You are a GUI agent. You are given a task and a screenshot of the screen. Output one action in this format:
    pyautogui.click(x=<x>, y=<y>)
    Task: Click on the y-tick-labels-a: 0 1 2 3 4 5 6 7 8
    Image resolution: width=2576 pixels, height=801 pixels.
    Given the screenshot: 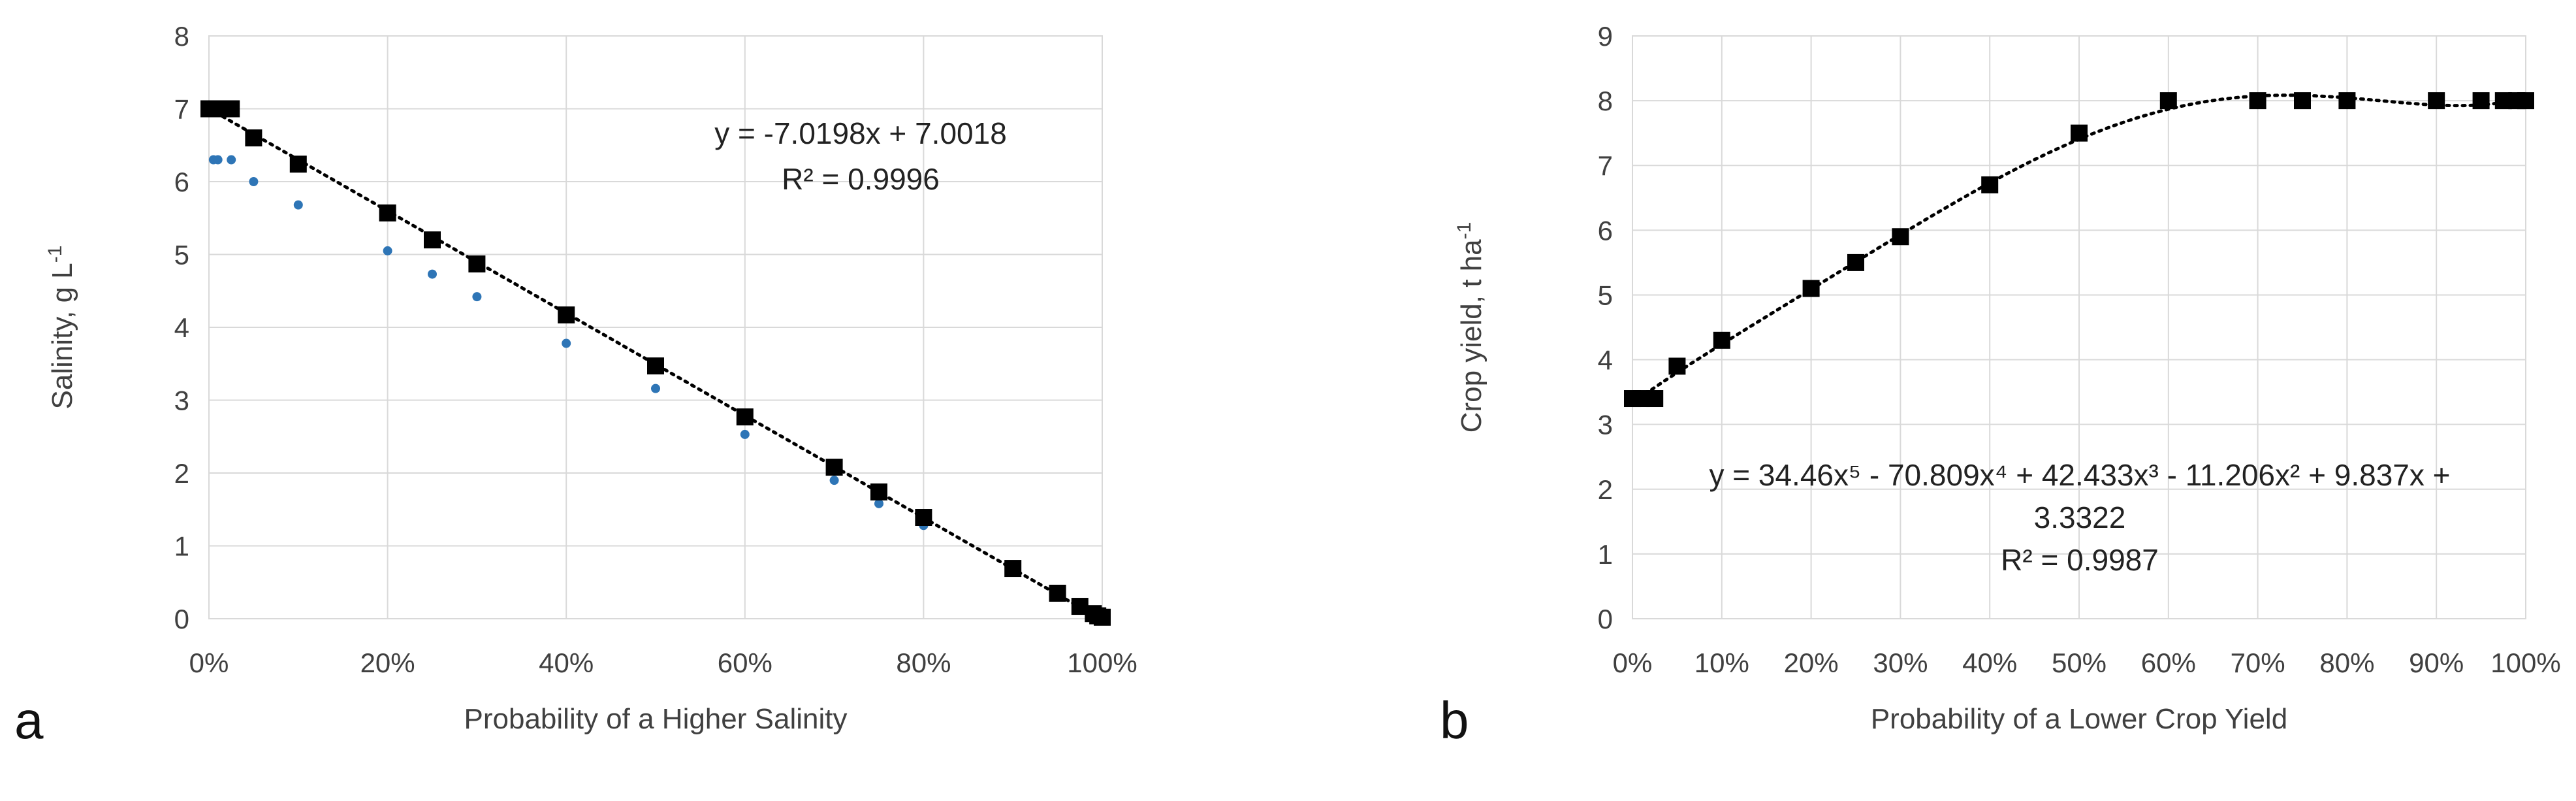 What is the action you would take?
    pyautogui.click(x=181, y=327)
    